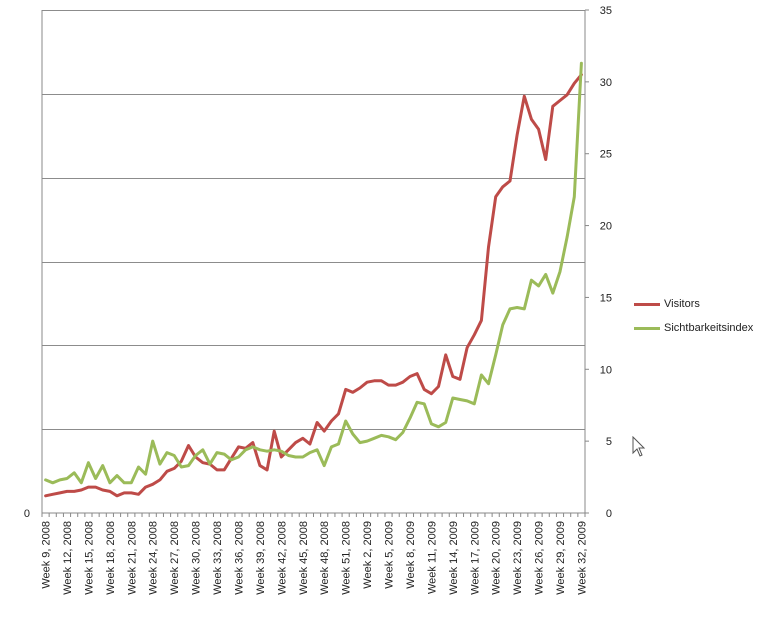 This screenshot has width=771, height=624. Describe the element at coordinates (68, 558) in the screenshot. I see `x-tick-label: Week 12, 2008` at that location.